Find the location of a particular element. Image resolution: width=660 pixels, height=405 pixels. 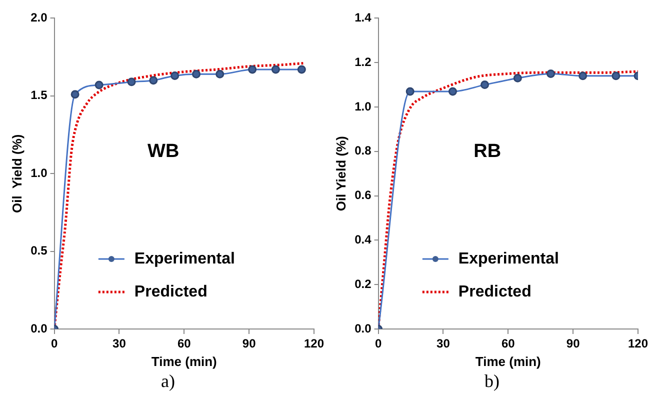

text: a) is located at coordinates (168, 381).